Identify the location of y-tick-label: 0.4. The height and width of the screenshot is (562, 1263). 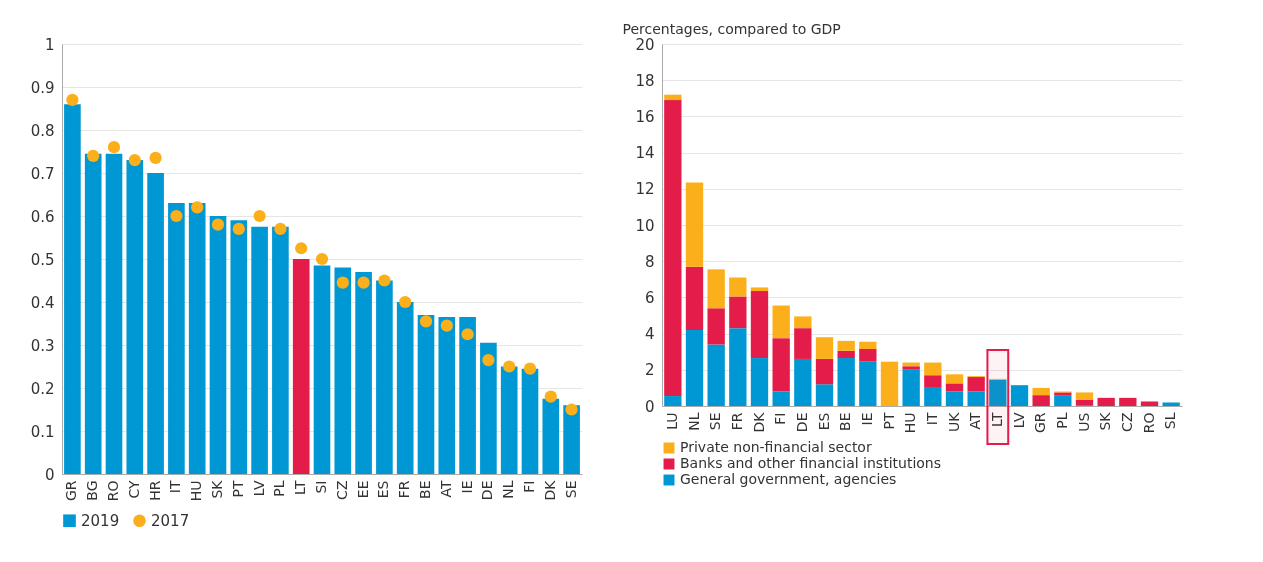
(42, 302).